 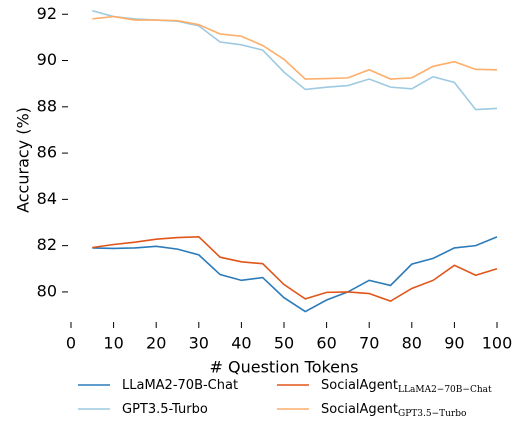 What do you see at coordinates (284, 343) in the screenshot?
I see `x-tick-label: 50` at bounding box center [284, 343].